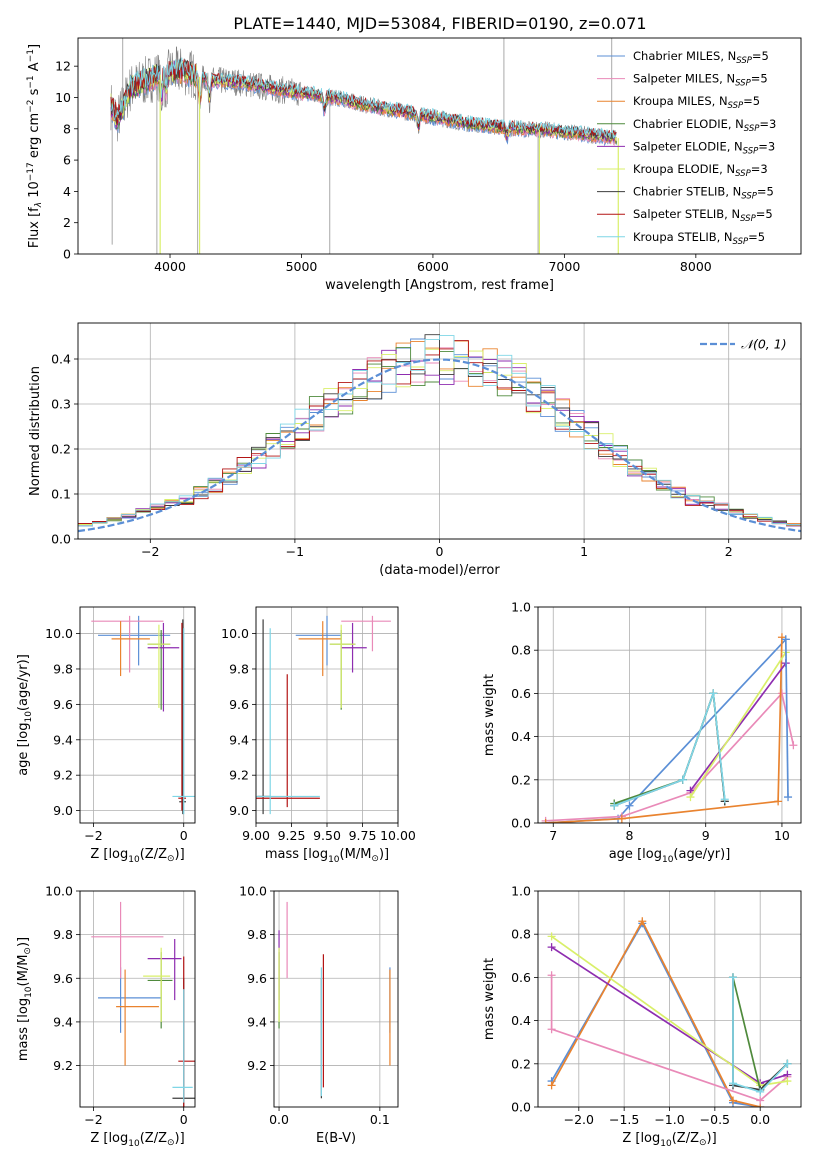 Image resolution: width=819 pixels, height=1170 pixels. I want to click on residual-histogram-ytick-label: 0.3, so click(61, 404).